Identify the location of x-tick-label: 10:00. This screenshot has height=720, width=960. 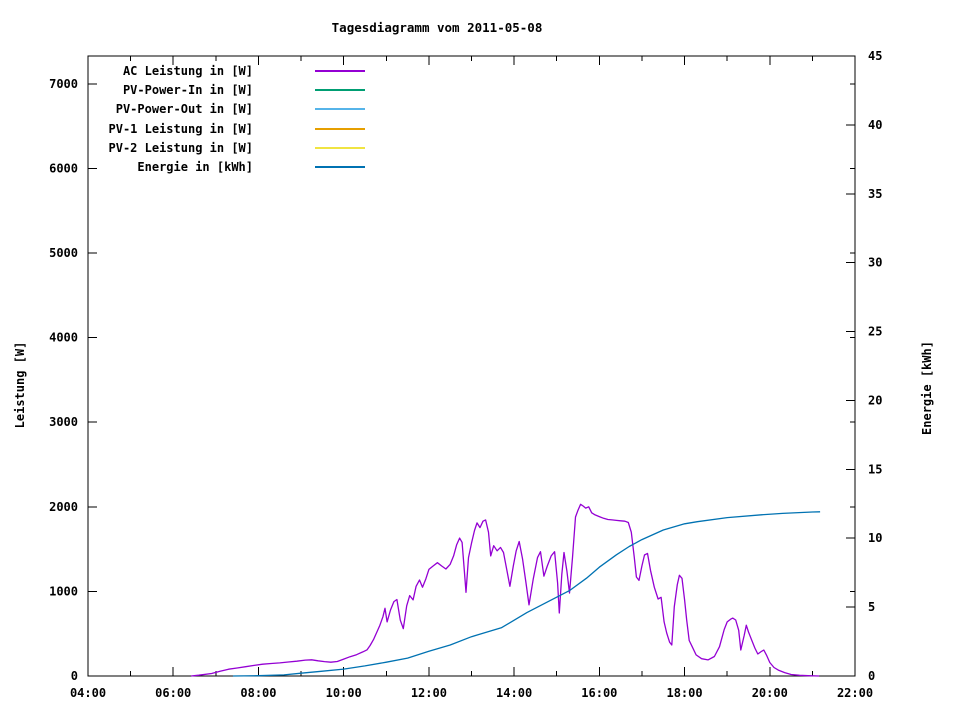
(344, 693).